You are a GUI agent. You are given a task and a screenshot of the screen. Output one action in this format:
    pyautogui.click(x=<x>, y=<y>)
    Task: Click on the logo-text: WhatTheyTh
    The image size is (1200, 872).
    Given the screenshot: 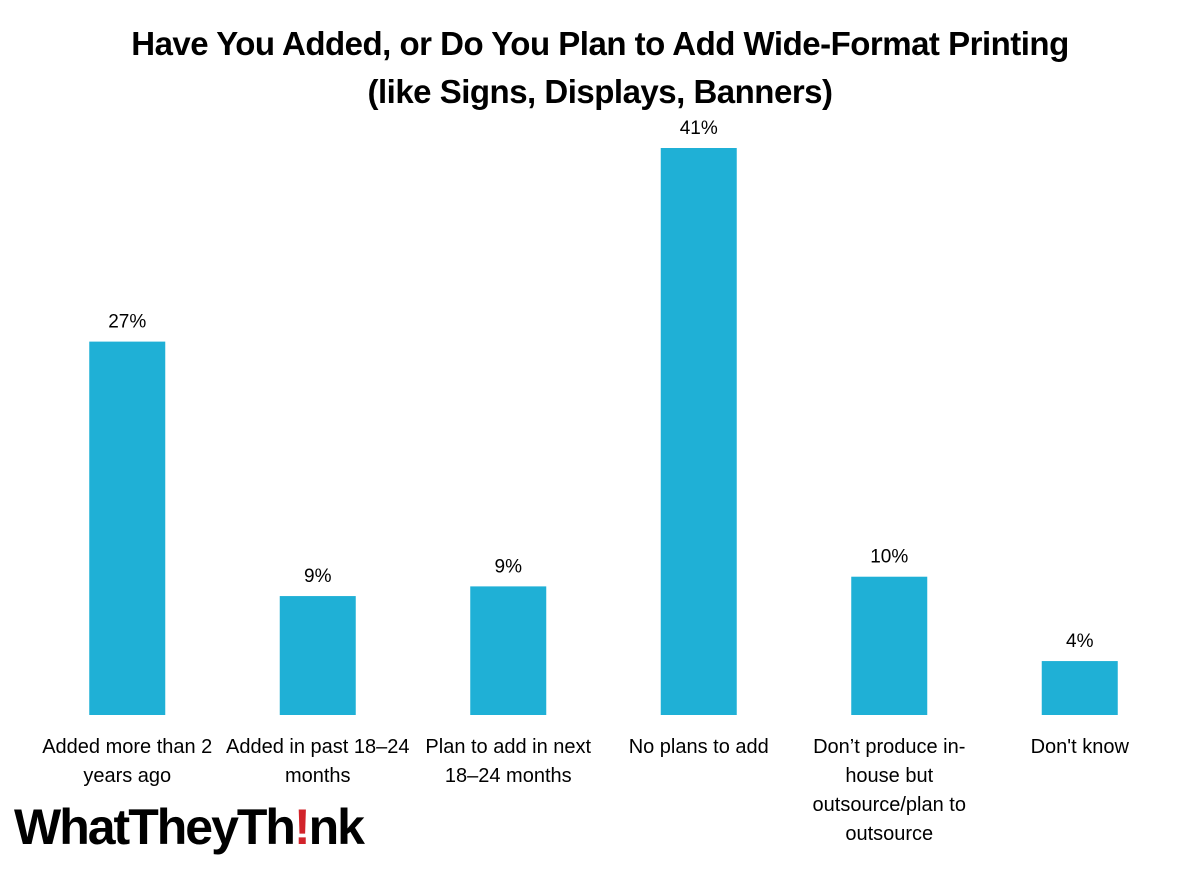 What is the action you would take?
    pyautogui.click(x=155, y=827)
    